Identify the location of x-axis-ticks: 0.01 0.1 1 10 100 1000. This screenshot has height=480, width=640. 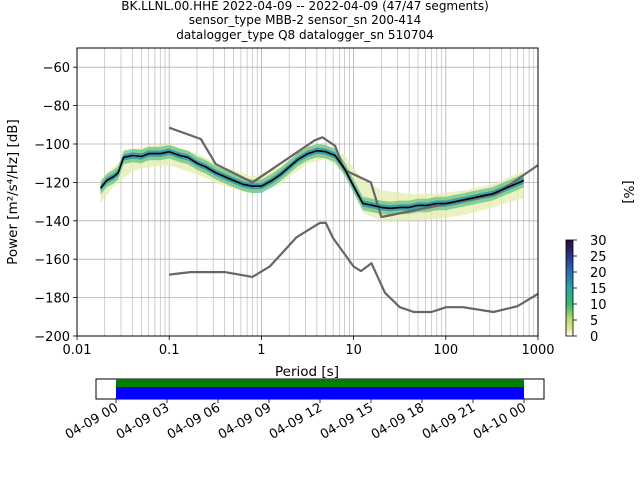
(309, 347).